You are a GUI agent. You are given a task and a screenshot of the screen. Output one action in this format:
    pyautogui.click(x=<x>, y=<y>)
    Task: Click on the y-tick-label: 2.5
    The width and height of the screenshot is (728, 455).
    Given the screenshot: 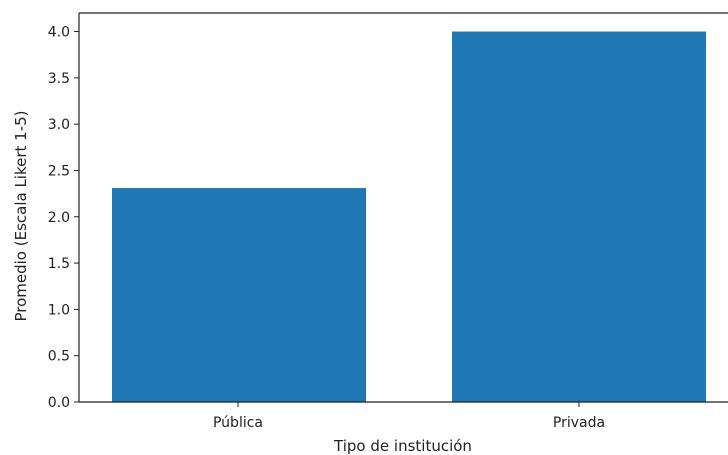 What is the action you would take?
    pyautogui.click(x=59, y=171)
    